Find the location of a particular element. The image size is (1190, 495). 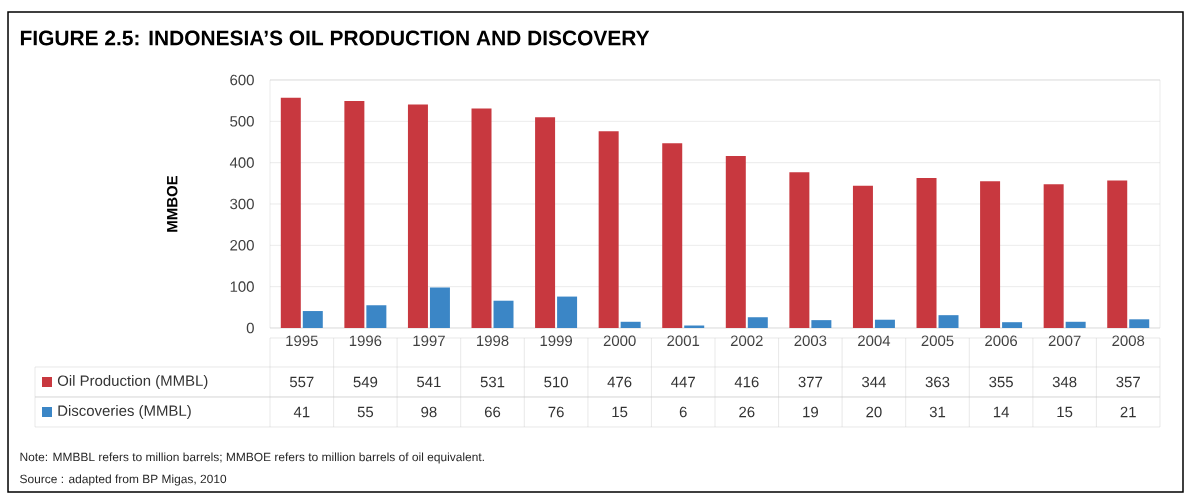

x-tick-label: 2006 is located at coordinates (1001, 341).